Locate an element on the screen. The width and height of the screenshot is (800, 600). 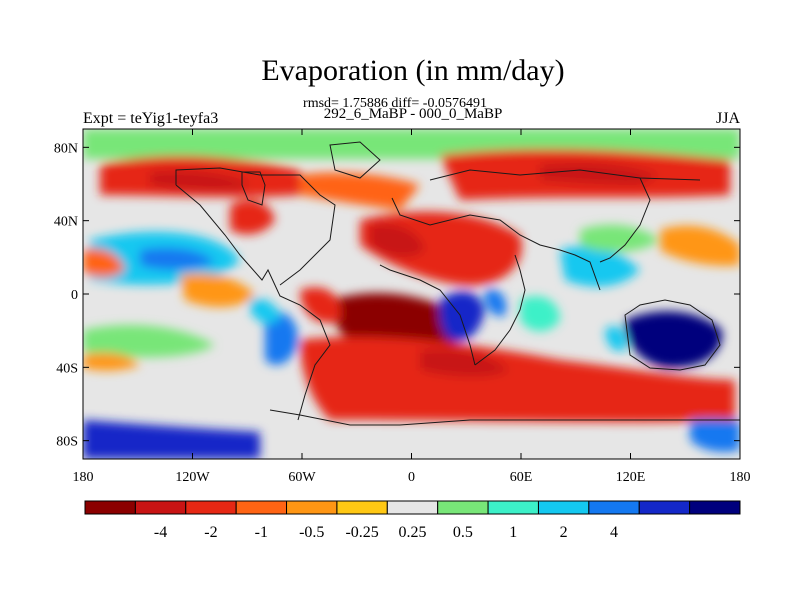
y-tick-label: 40N is located at coordinates (66, 222).